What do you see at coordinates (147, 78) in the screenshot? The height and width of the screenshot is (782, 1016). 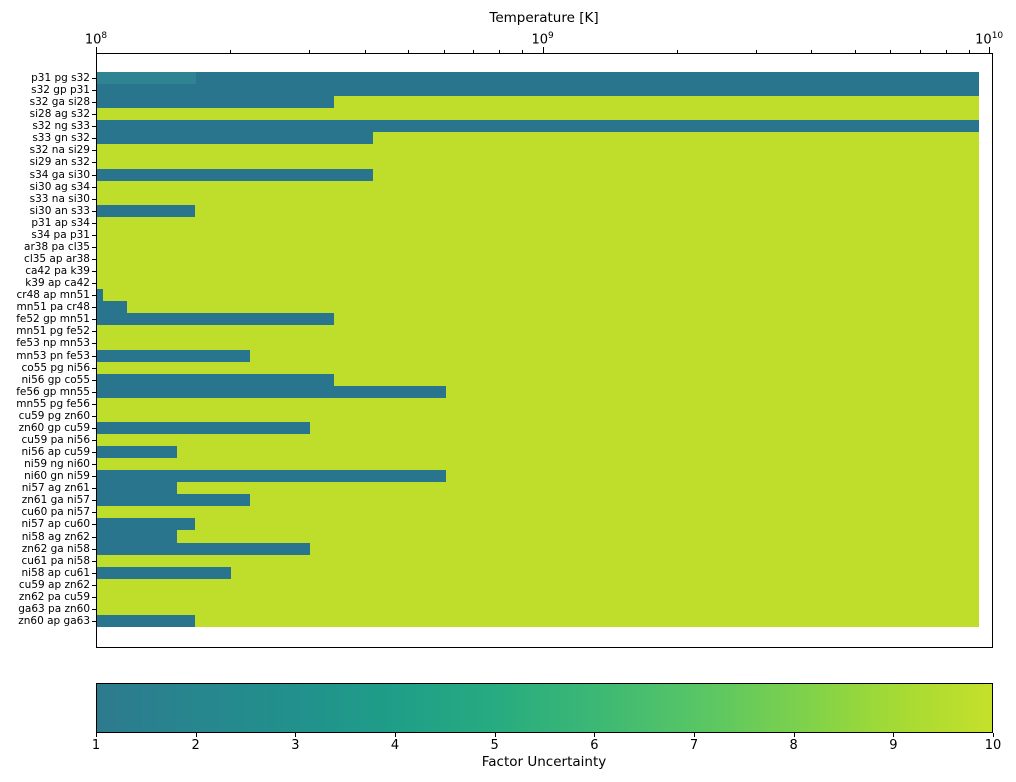 I see `bar-light-teal-segment` at bounding box center [147, 78].